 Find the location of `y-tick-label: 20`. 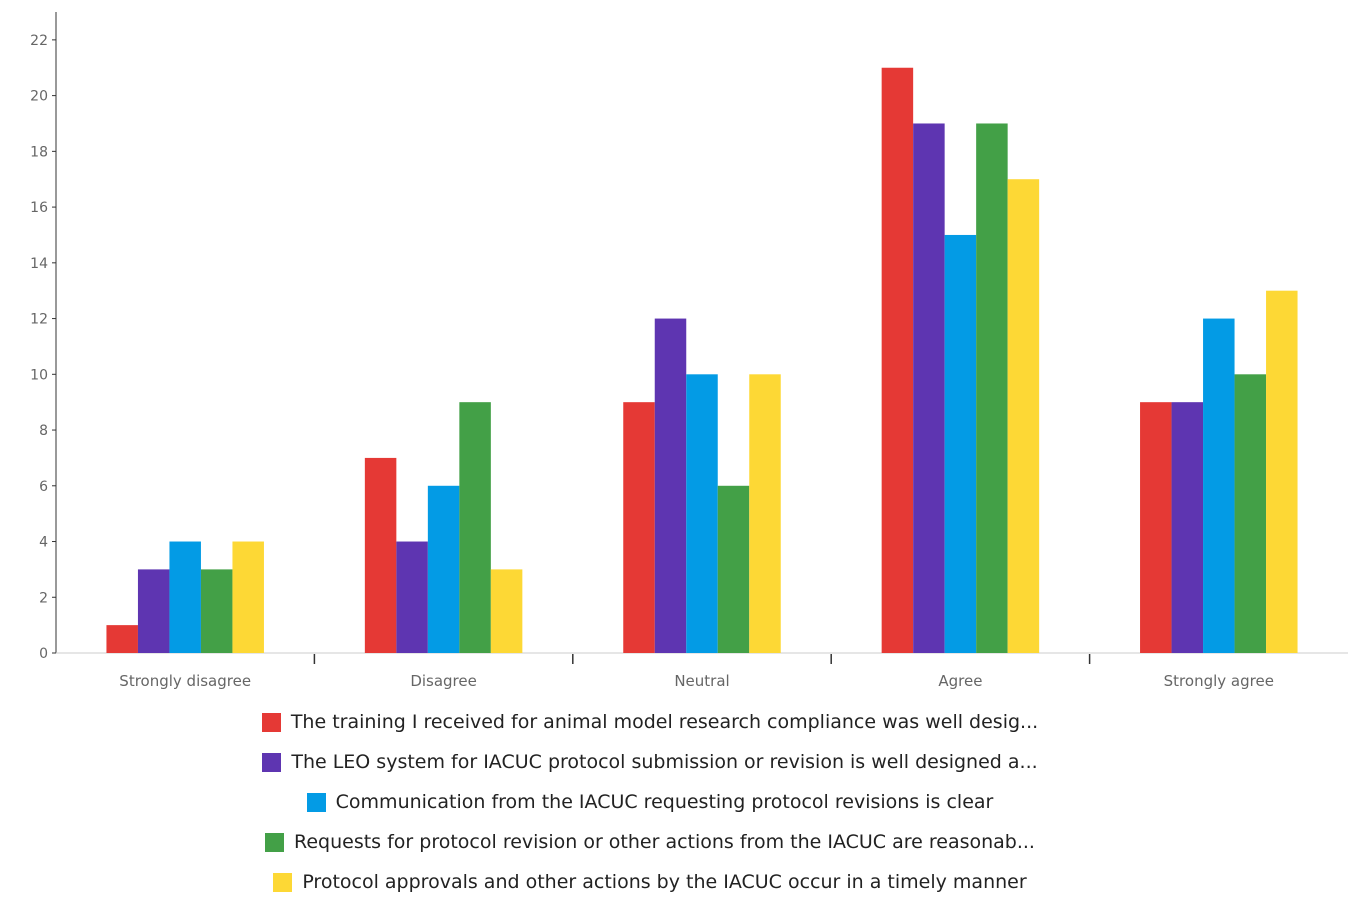

y-tick-label: 20 is located at coordinates (39, 97).